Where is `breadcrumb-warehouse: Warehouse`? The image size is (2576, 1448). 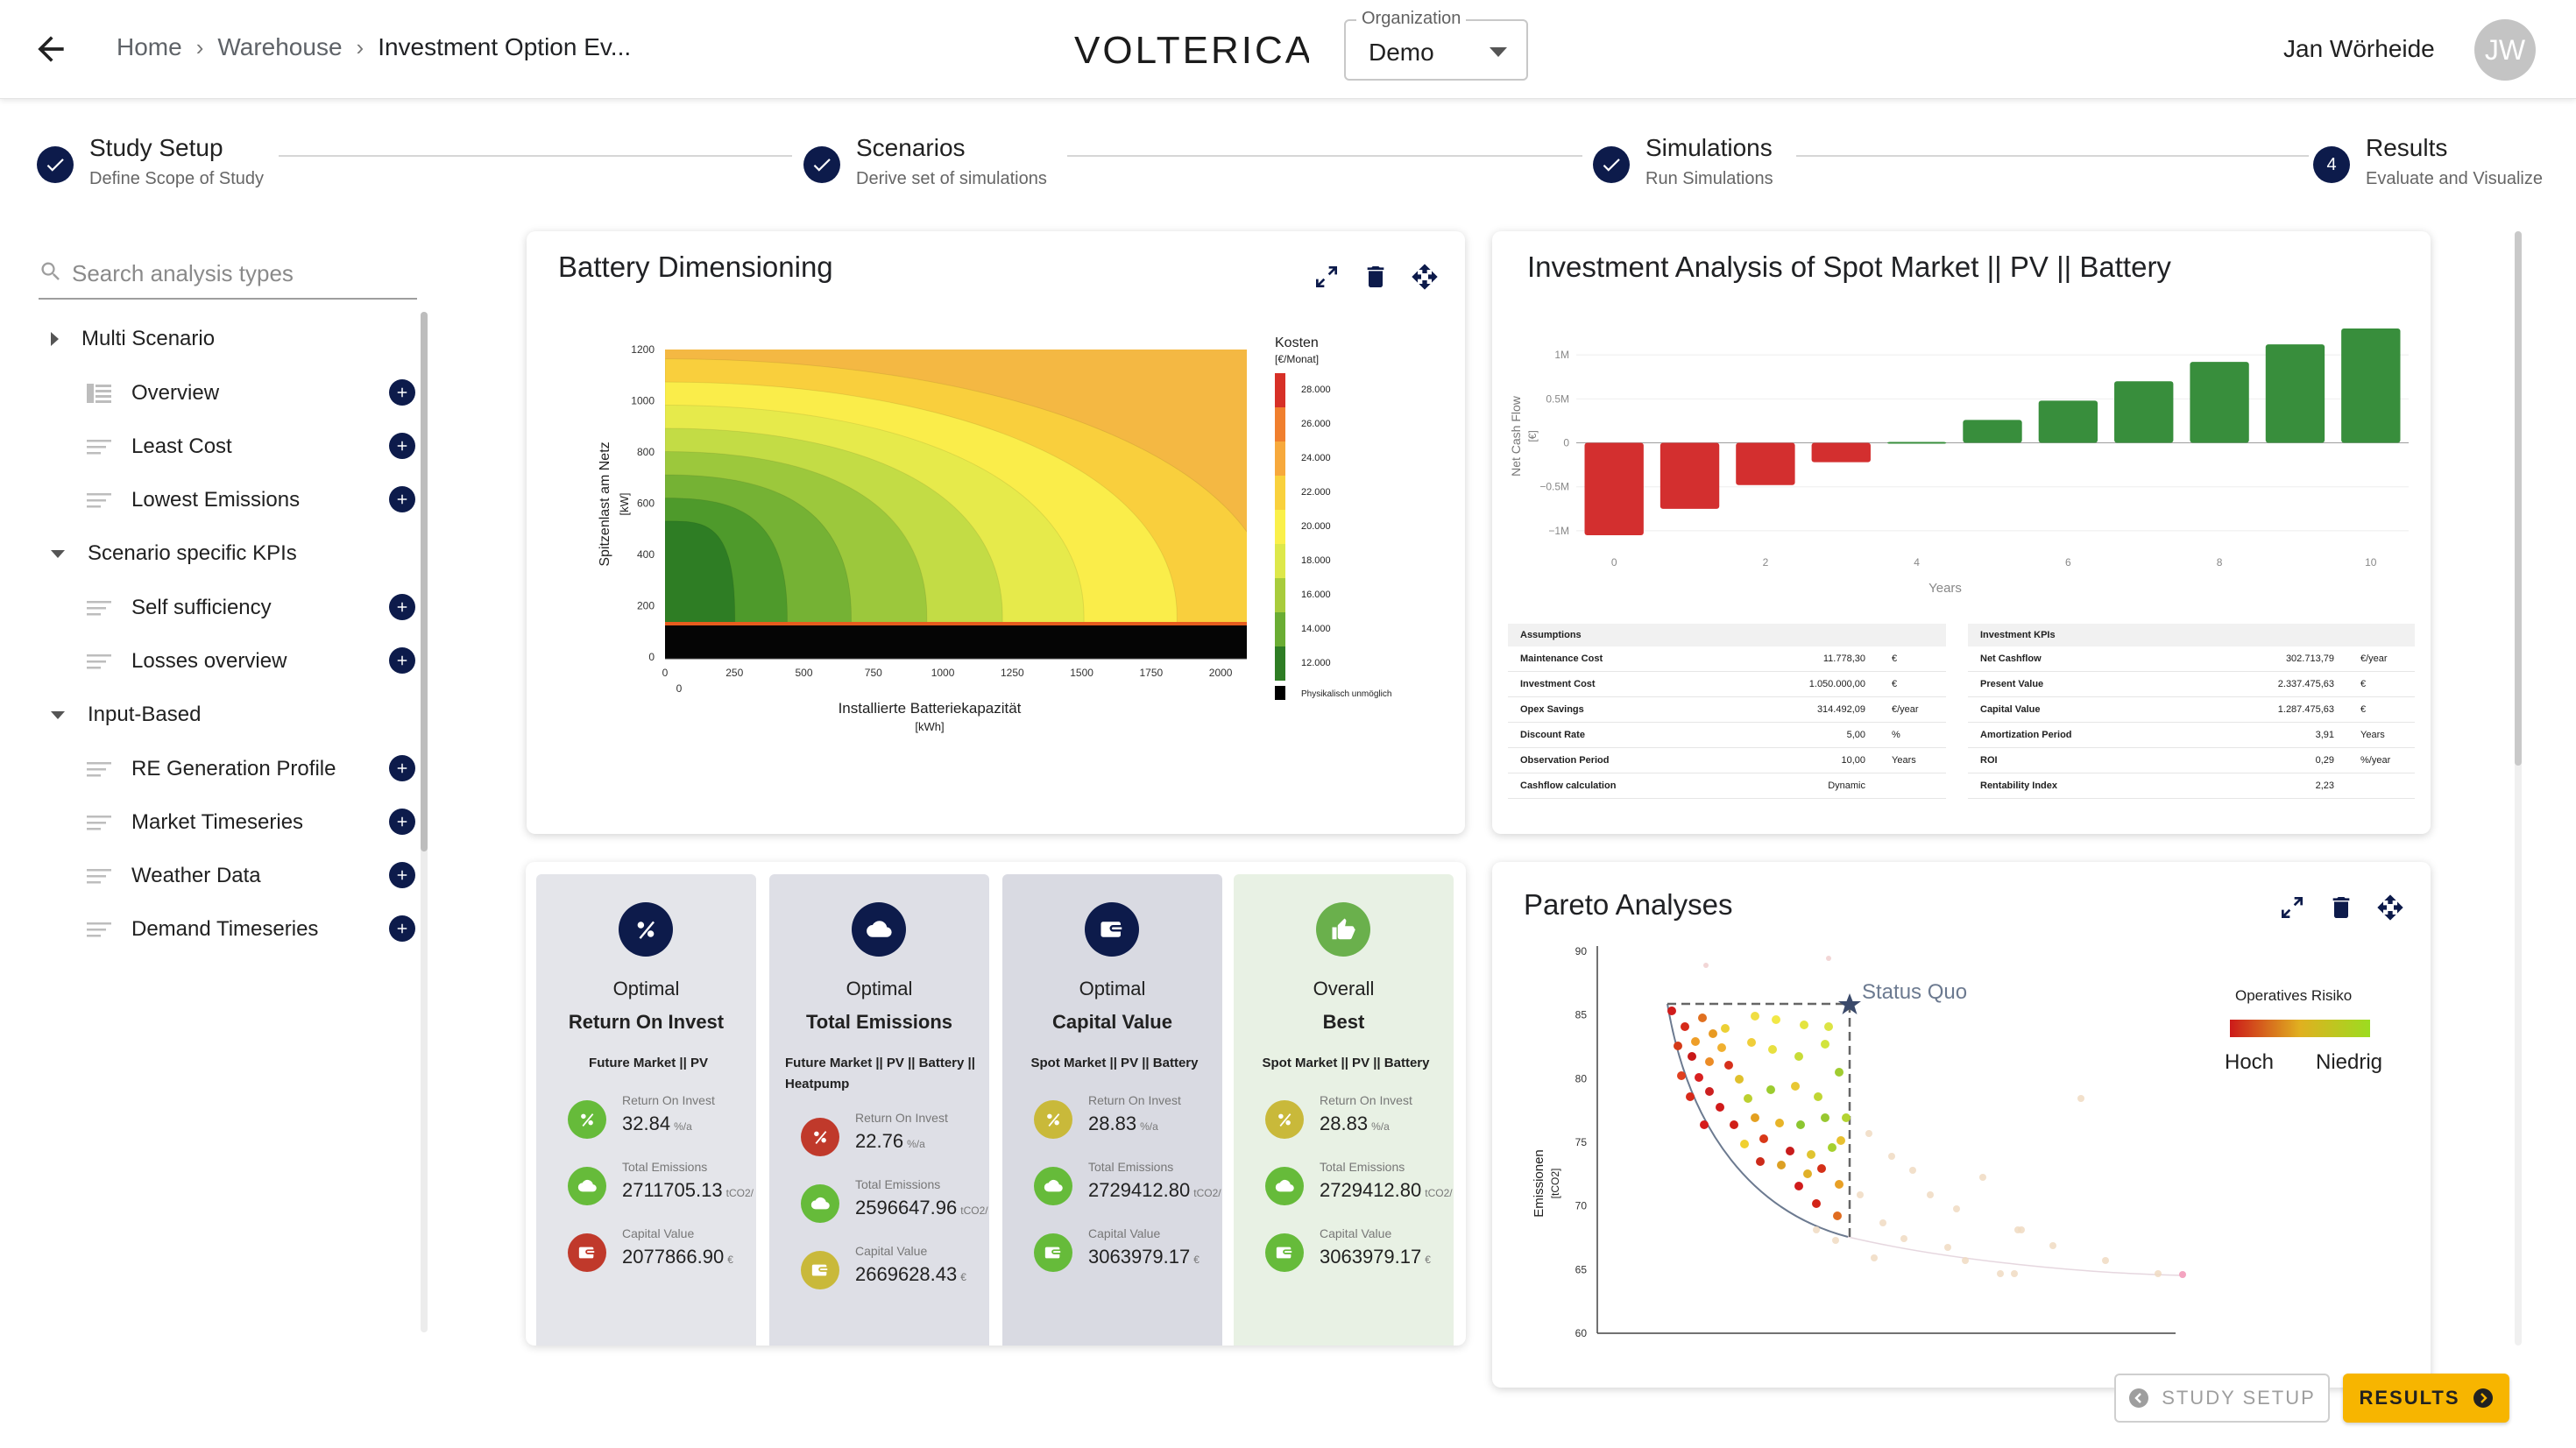
breadcrumb-warehouse: Warehouse is located at coordinates (280, 46).